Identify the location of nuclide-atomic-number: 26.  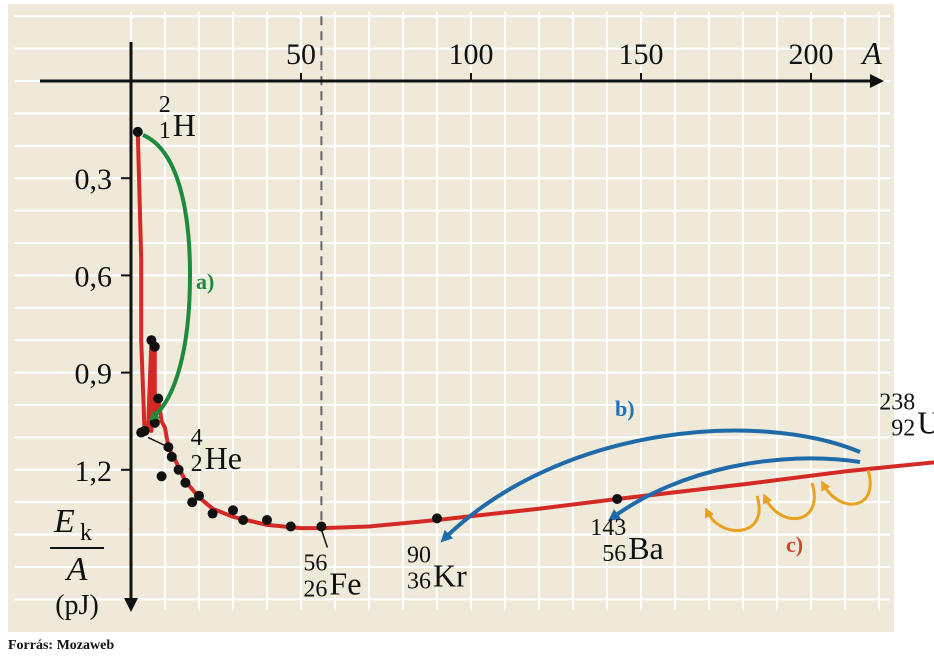
(315, 590).